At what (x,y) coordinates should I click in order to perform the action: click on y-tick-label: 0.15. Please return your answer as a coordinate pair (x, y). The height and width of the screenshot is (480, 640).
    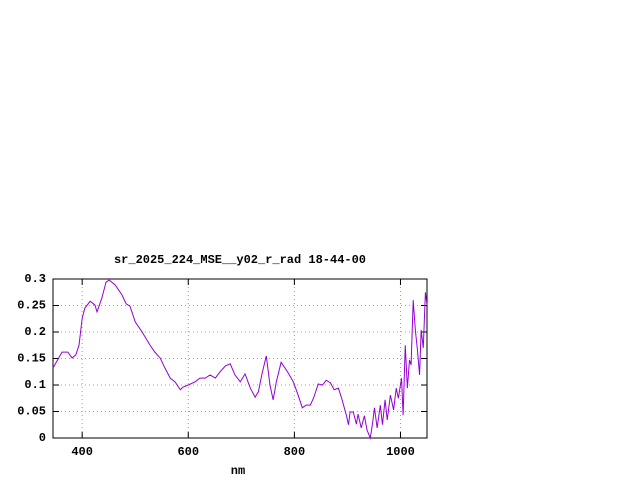
    Looking at the image, I should click on (31, 359).